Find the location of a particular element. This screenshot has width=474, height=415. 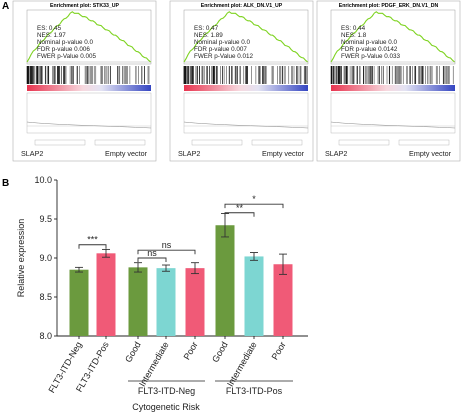

gsea-stat-nes: NES: 1.97 is located at coordinates (51, 35).